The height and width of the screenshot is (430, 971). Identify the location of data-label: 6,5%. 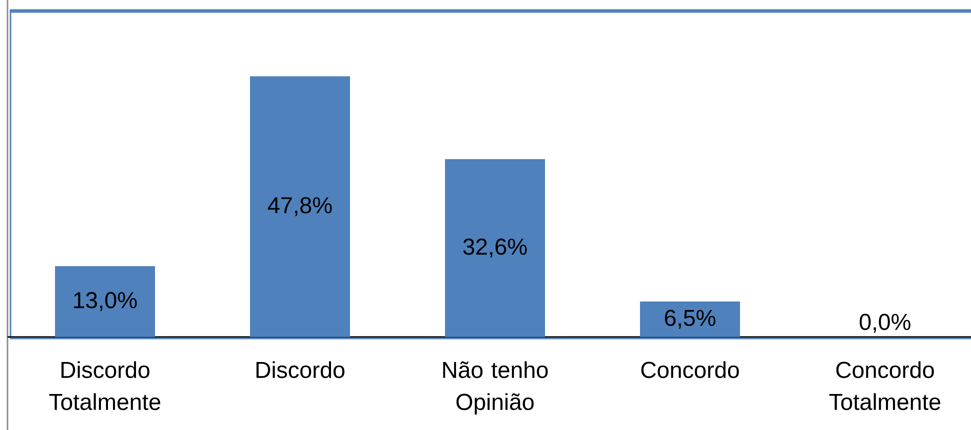
(690, 319).